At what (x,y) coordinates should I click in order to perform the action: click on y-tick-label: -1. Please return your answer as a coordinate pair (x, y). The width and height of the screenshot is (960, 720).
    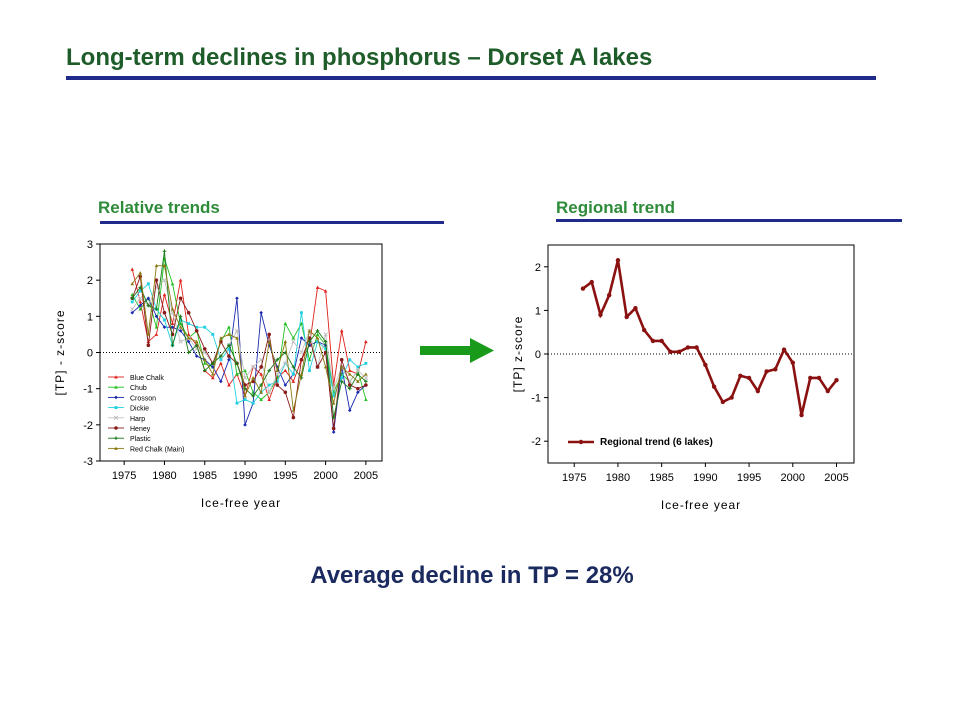
    Looking at the image, I should click on (536, 399).